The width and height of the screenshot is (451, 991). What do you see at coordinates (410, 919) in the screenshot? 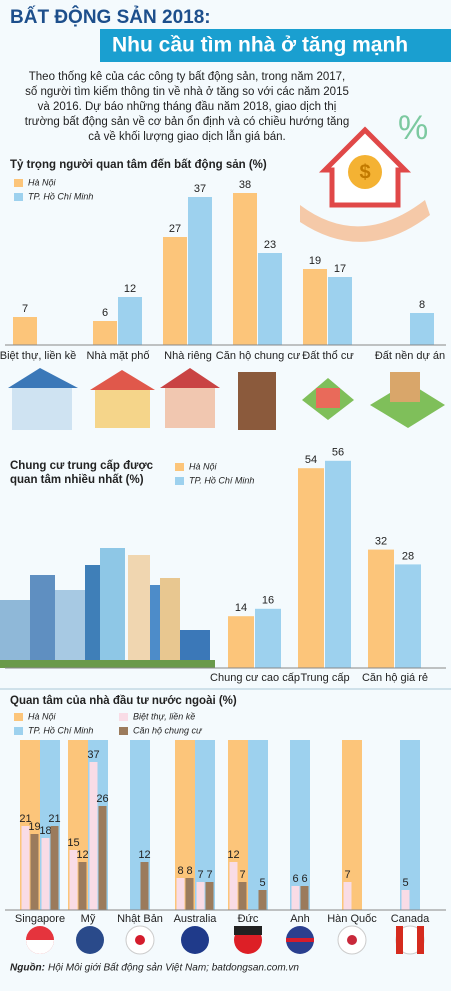
I see `x-tick-label: Canada` at bounding box center [410, 919].